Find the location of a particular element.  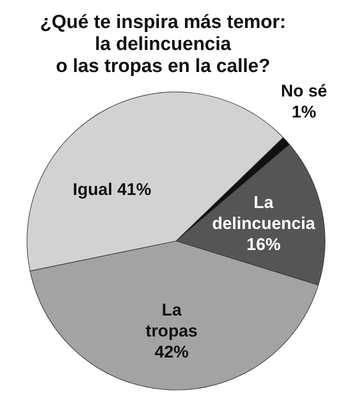

data-label: 42% is located at coordinates (171, 352).